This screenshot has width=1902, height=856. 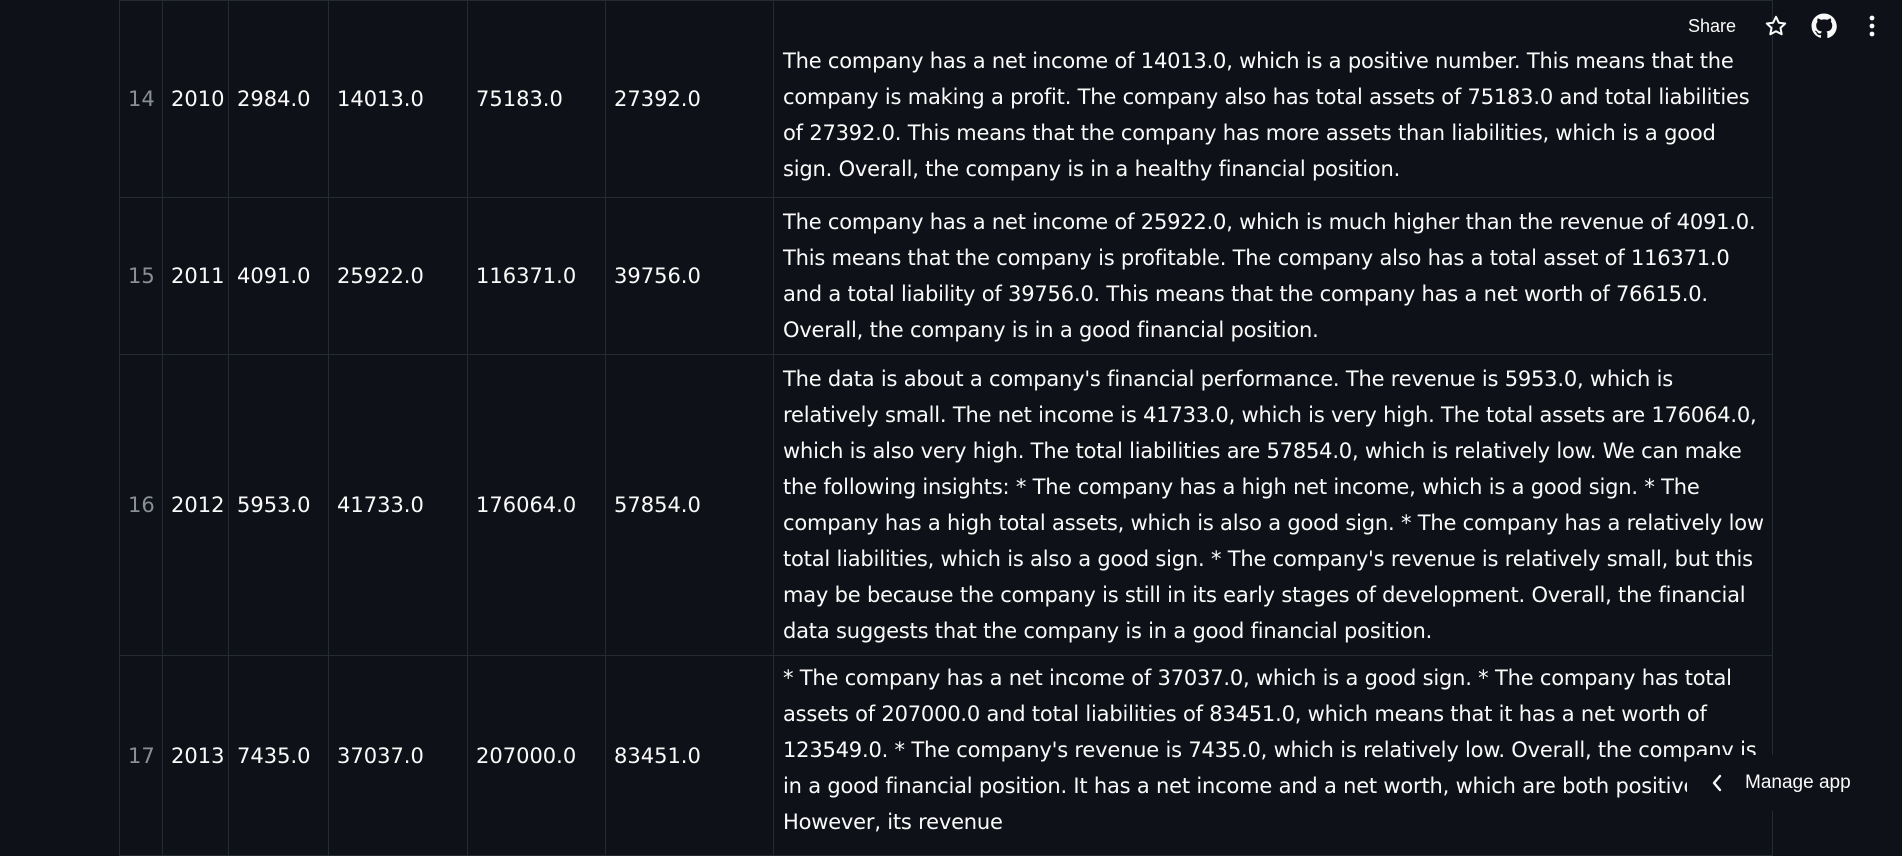 What do you see at coordinates (279, 99) in the screenshot?
I see `cell-revenue: 2984.0` at bounding box center [279, 99].